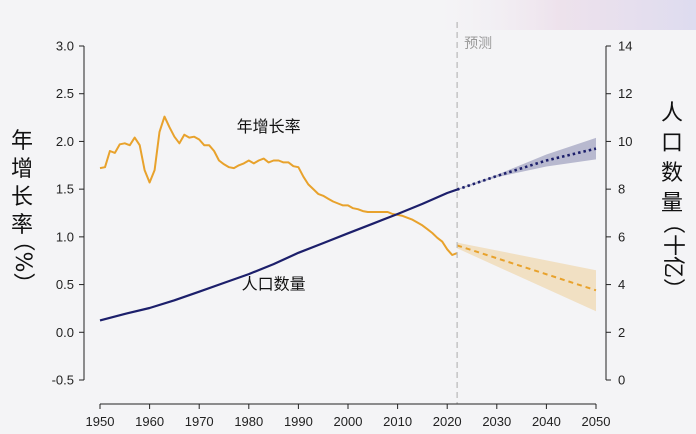  What do you see at coordinates (65, 332) in the screenshot?
I see `left-tick-label: 0.0` at bounding box center [65, 332].